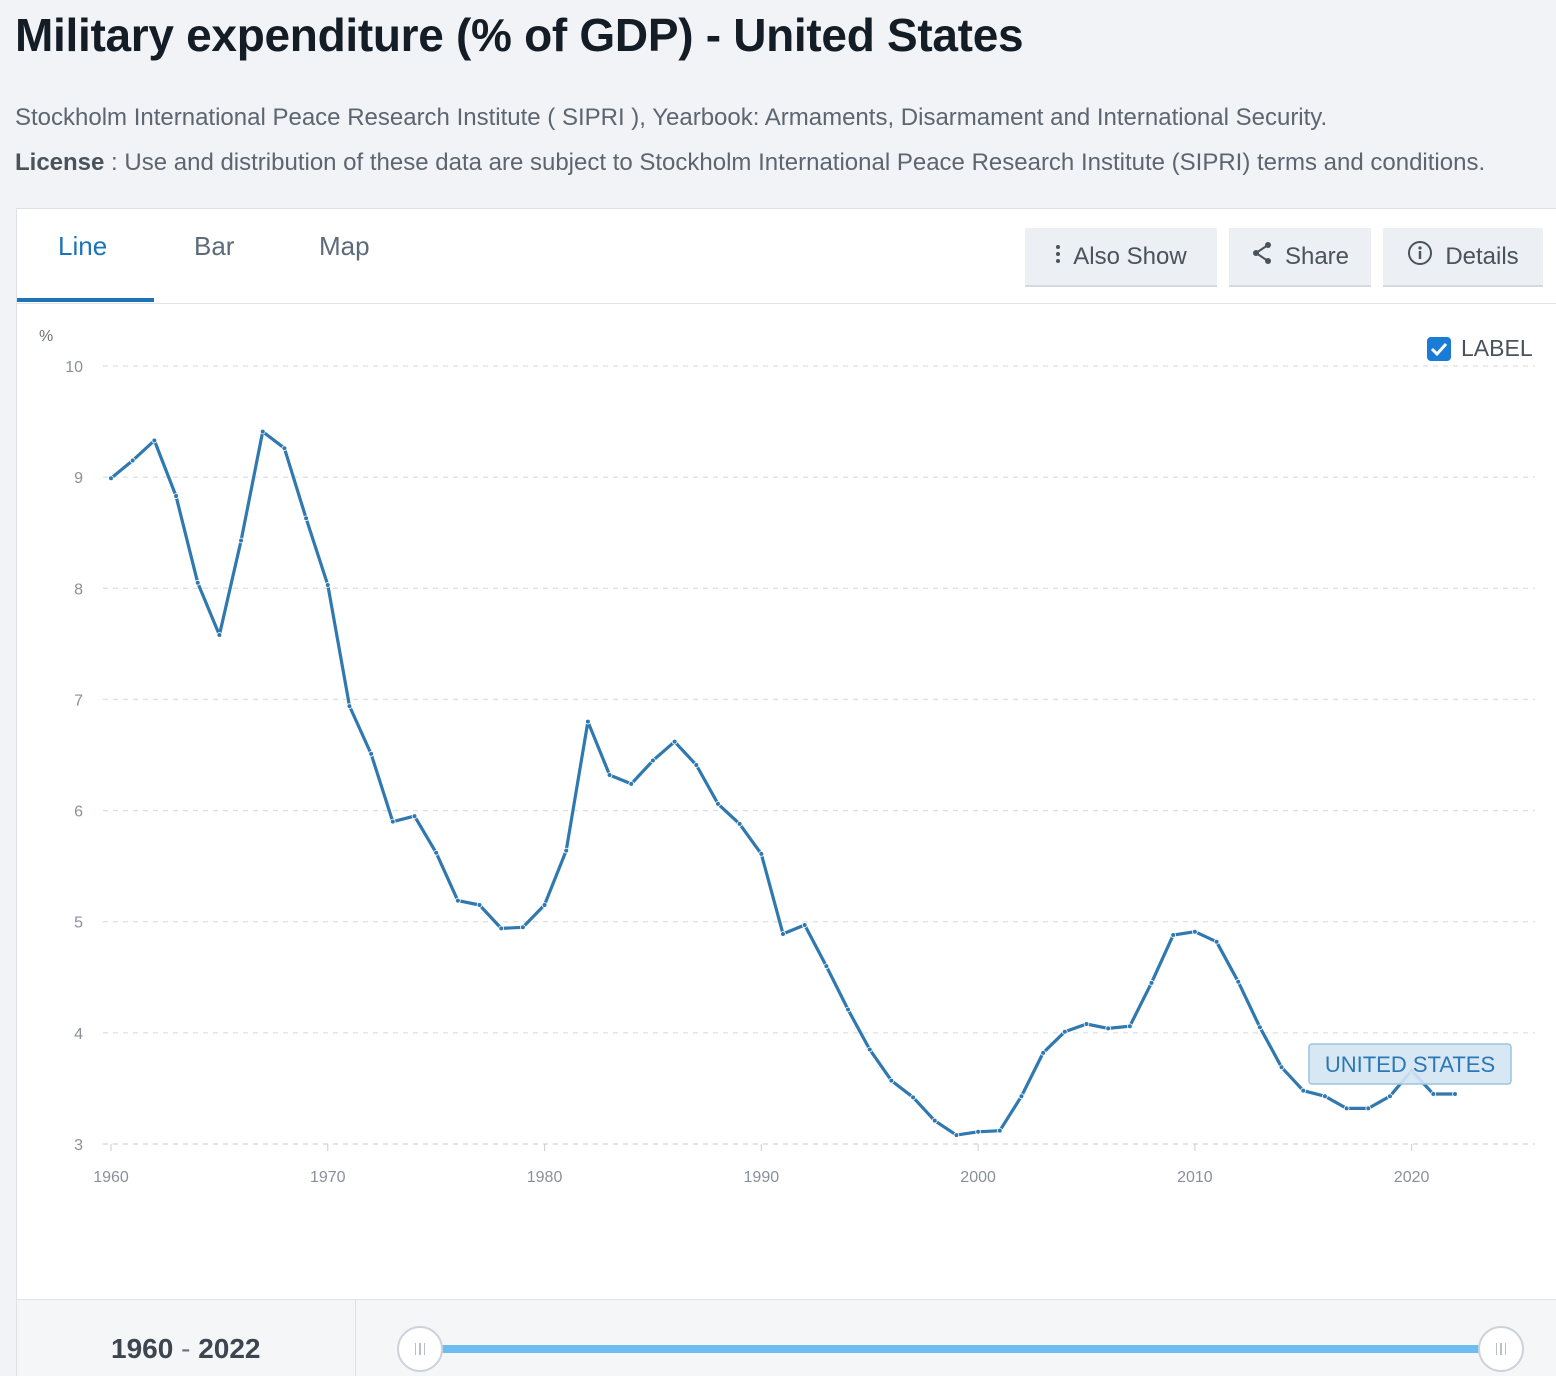 The image size is (1556, 1376). Describe the element at coordinates (1317, 256) in the screenshot. I see `share-label: Share` at that location.